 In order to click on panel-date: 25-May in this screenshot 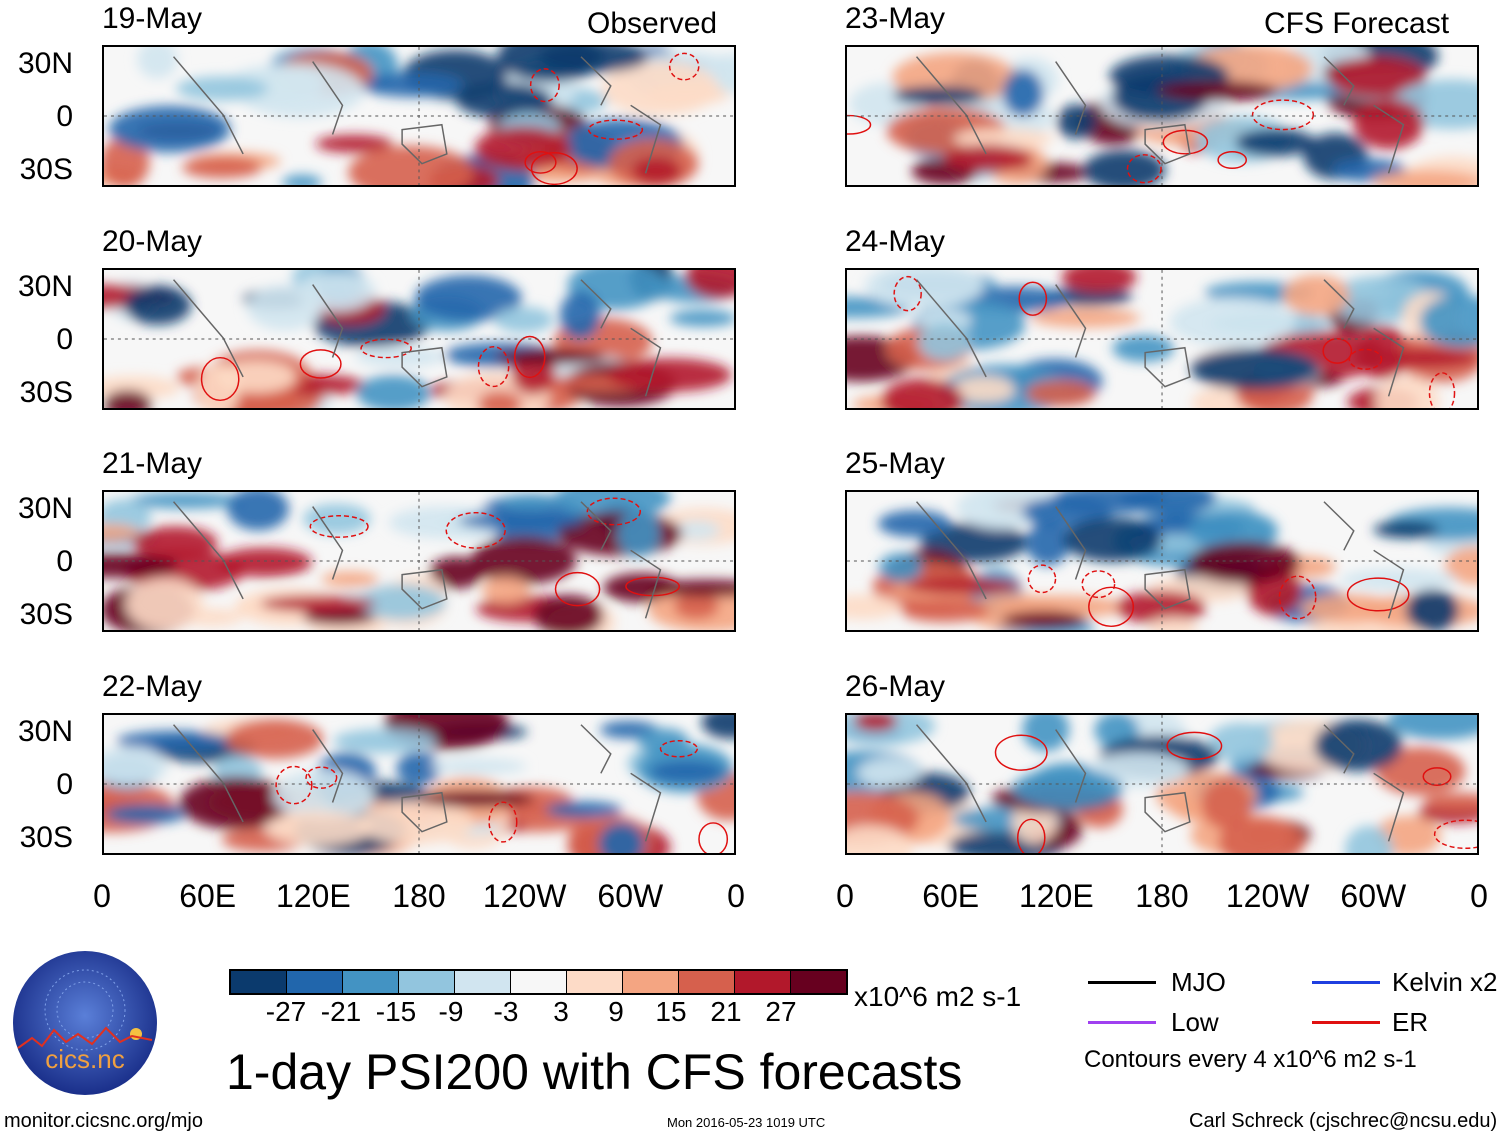, I will do `click(895, 463)`.